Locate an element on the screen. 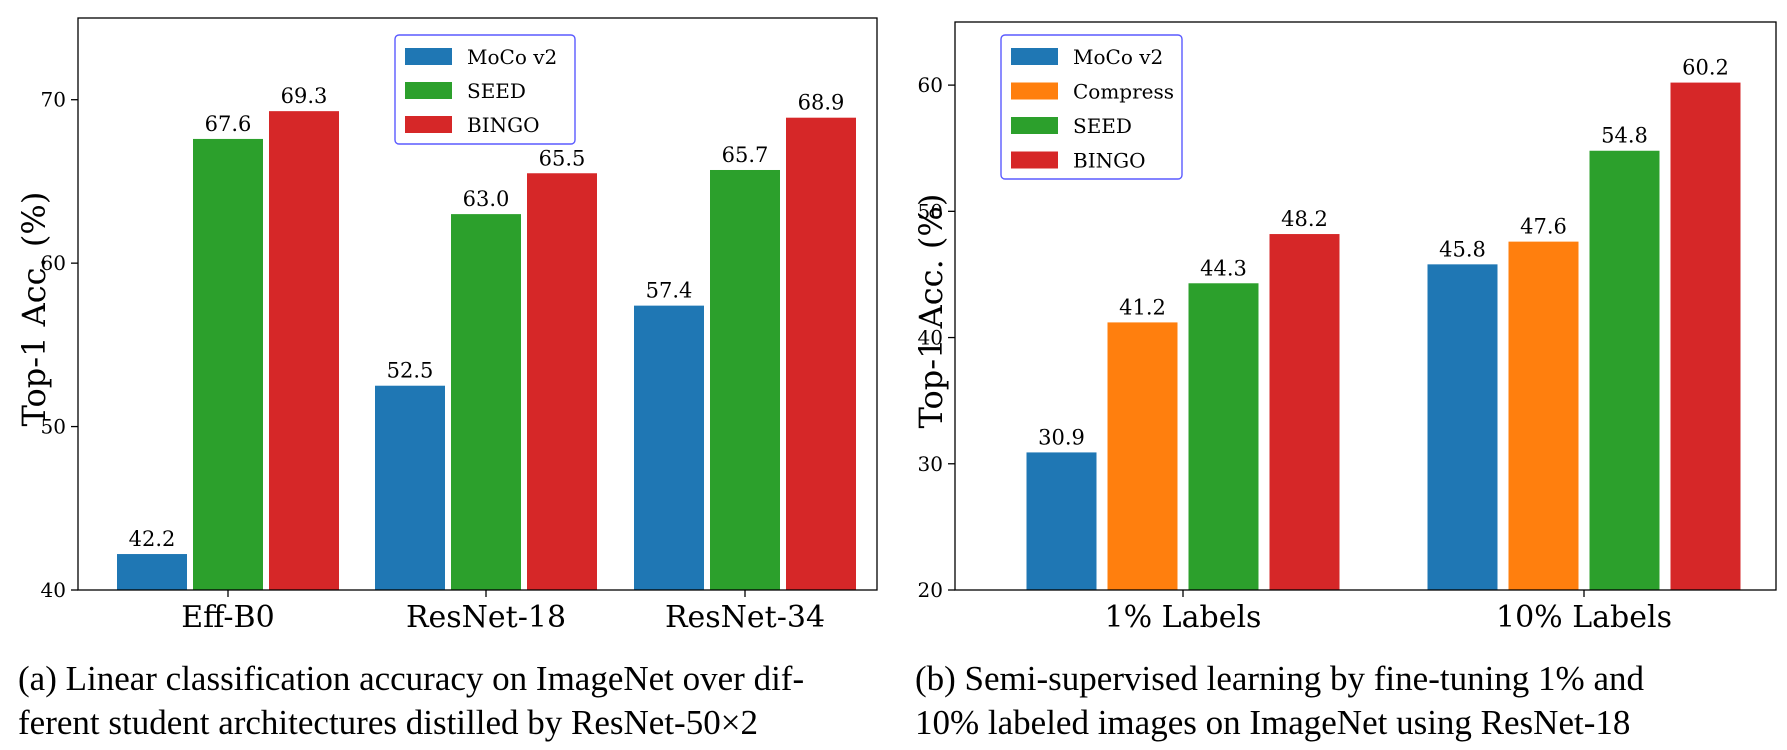 This screenshot has height=750, width=1787. data-label-moco-v2-eff-b0: 42.2 is located at coordinates (152, 539).